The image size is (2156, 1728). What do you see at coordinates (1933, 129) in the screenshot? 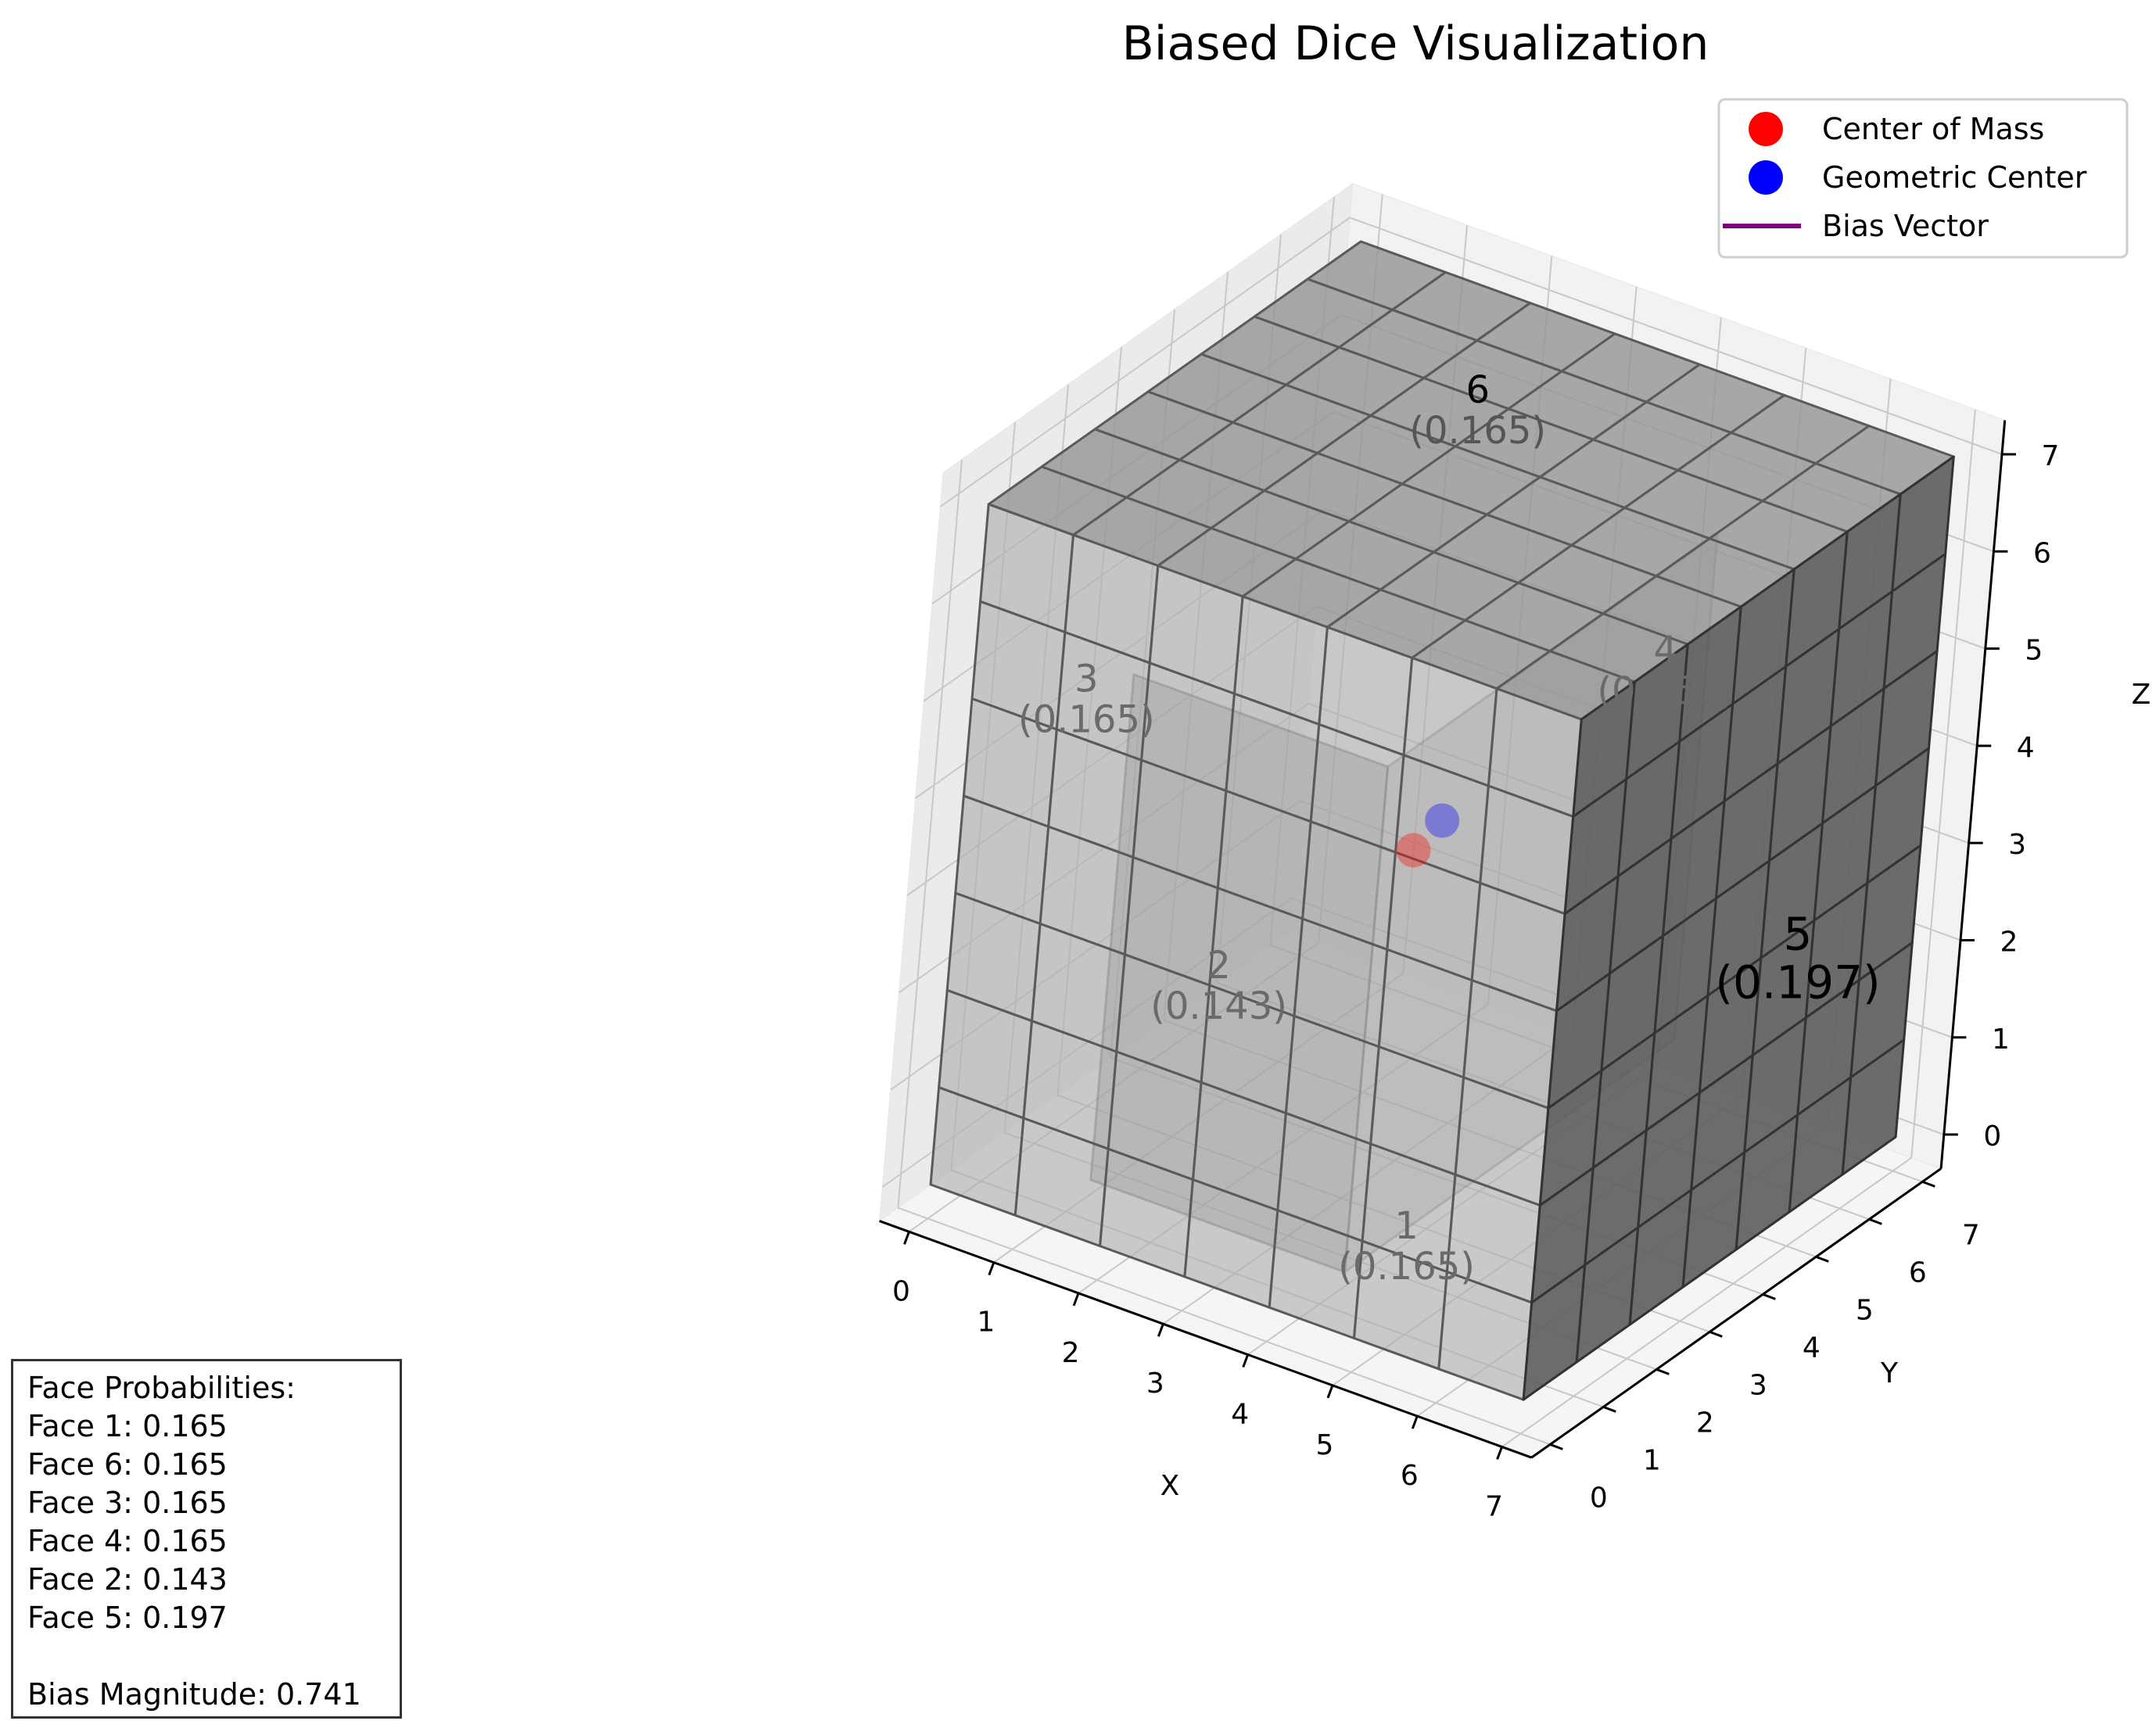
I see `legend-label-0: Center of Mass` at bounding box center [1933, 129].